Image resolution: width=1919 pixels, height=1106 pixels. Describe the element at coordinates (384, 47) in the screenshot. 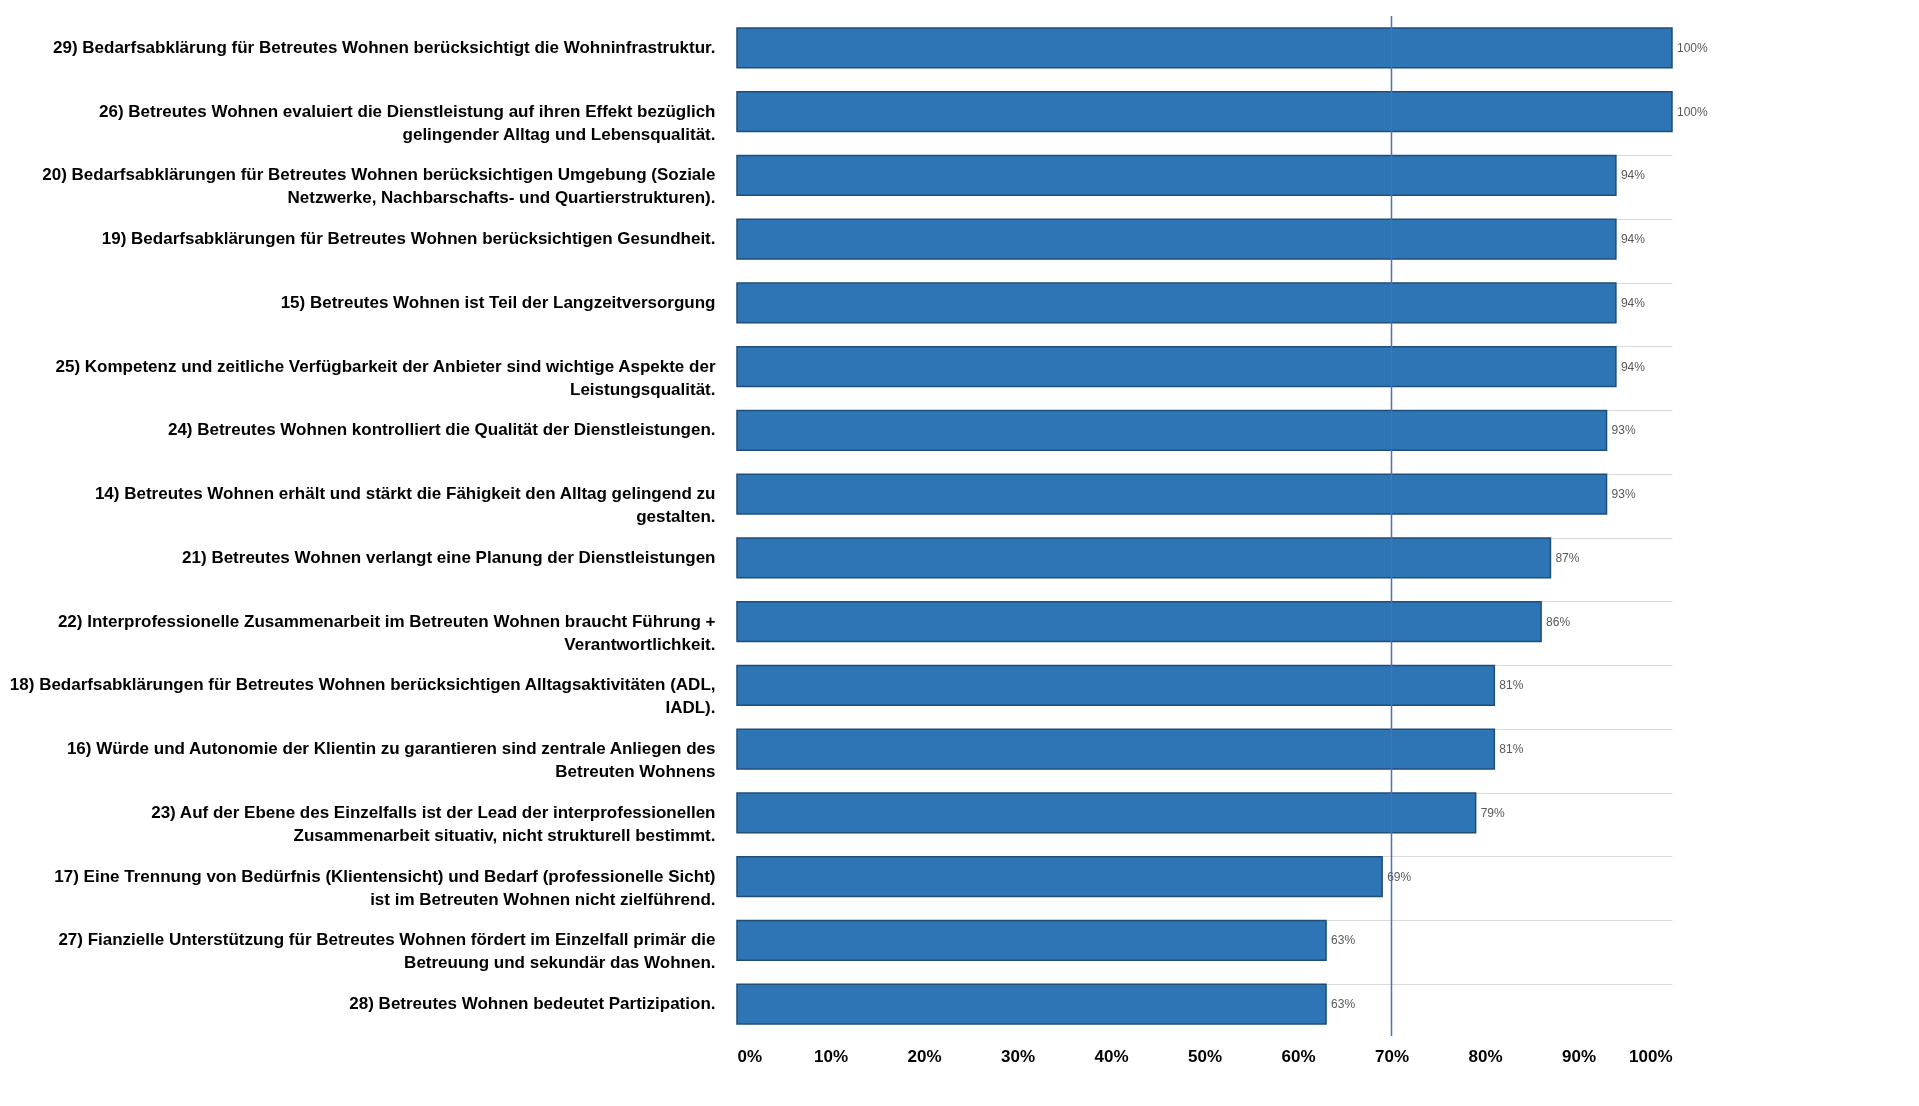

I see `y-tick-label: 29) Bedarfsabklärung für Betreutes Wohnen berücksichtigt die Wohninfrastruktur.` at that location.